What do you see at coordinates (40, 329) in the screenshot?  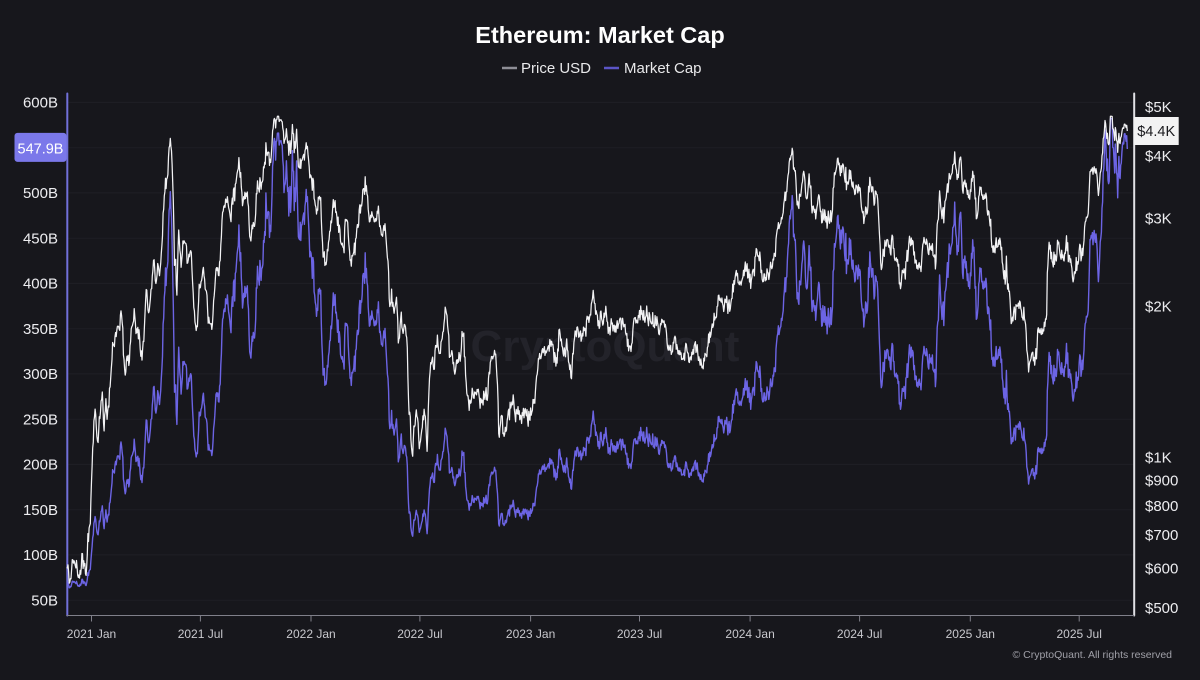 I see `svg-text: 350B` at bounding box center [40, 329].